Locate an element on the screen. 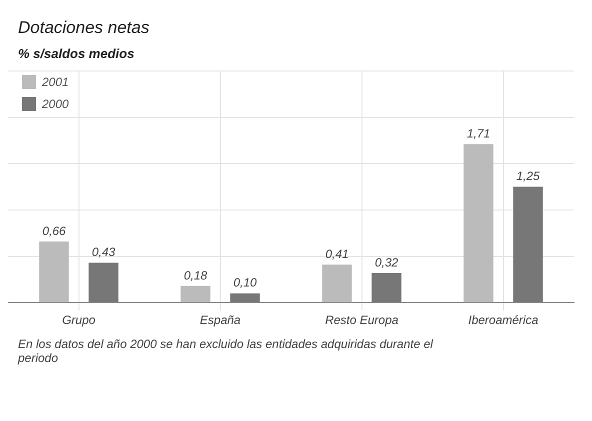 This screenshot has width=592, height=421. data-label: 1,25 is located at coordinates (528, 176).